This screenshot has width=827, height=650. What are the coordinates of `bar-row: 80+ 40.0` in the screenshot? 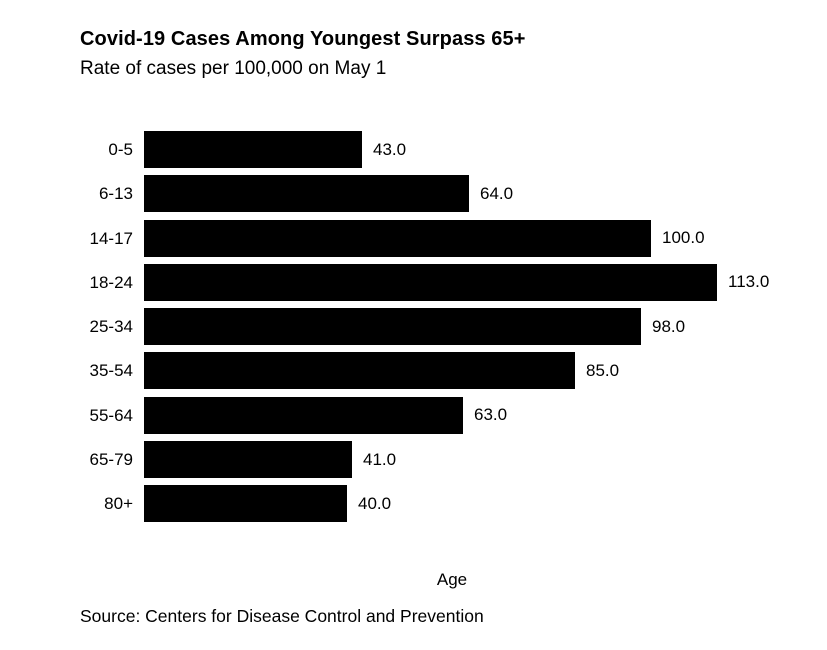 It's located at (413, 504).